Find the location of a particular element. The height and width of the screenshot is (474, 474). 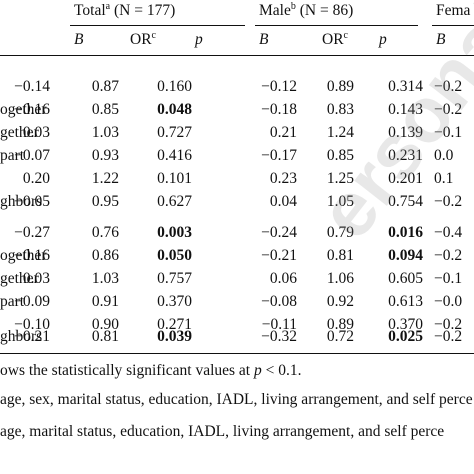

cell-total-p: 0.003 is located at coordinates (174, 233).